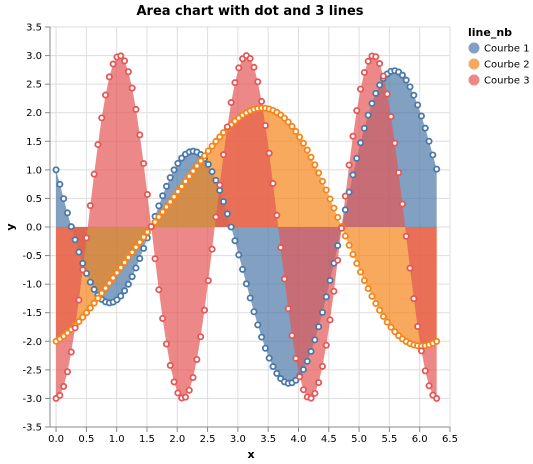 The image size is (533, 464). I want to click on x-axis-label: x, so click(250, 454).